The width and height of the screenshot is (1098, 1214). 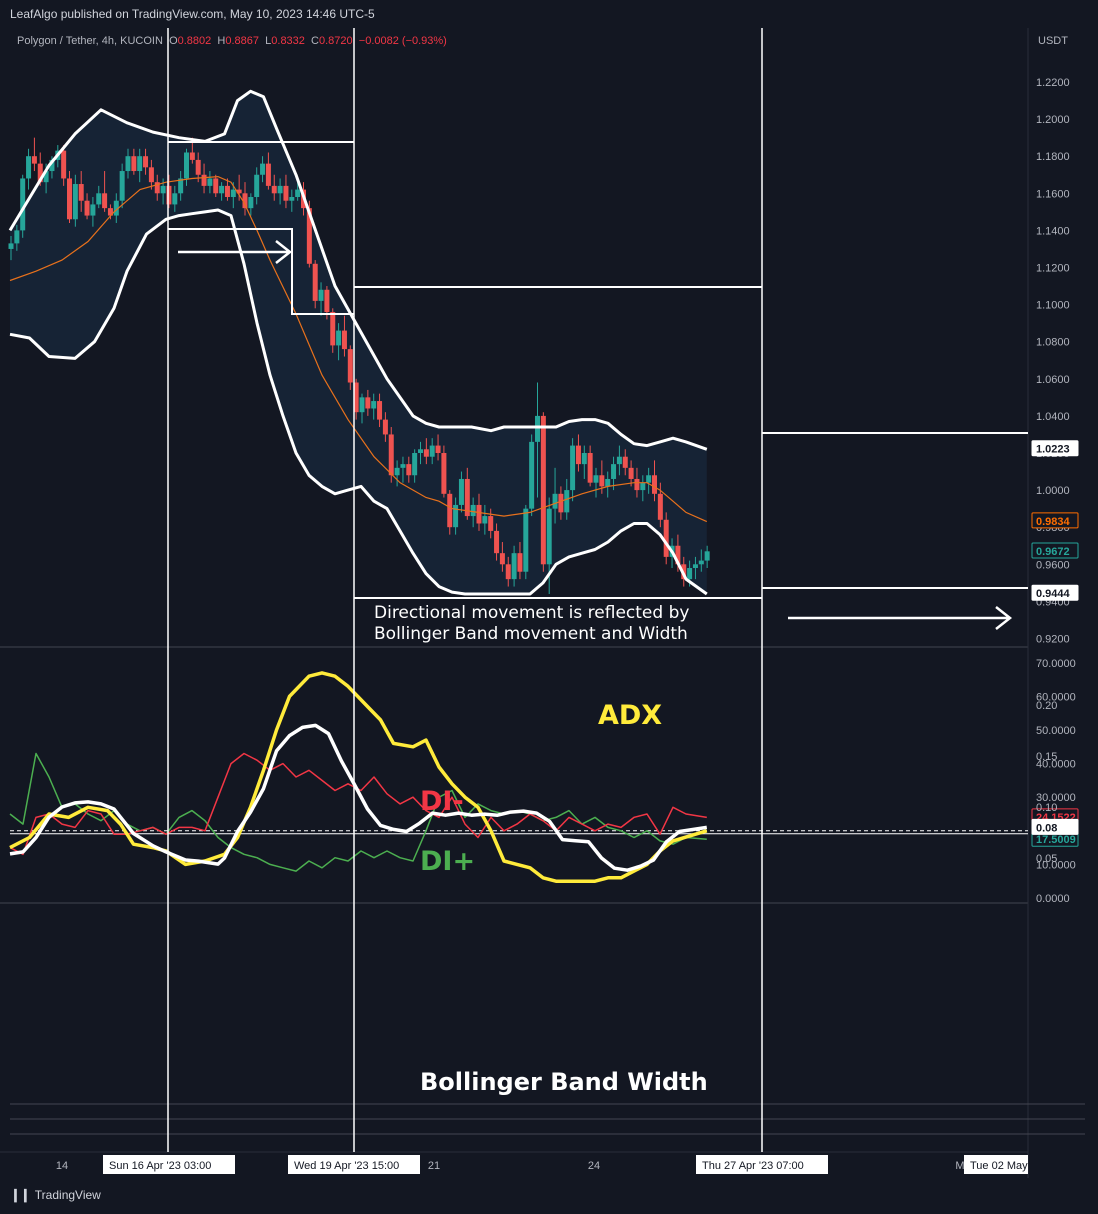 I want to click on ohlc-high-label: H, so click(x=221, y=41).